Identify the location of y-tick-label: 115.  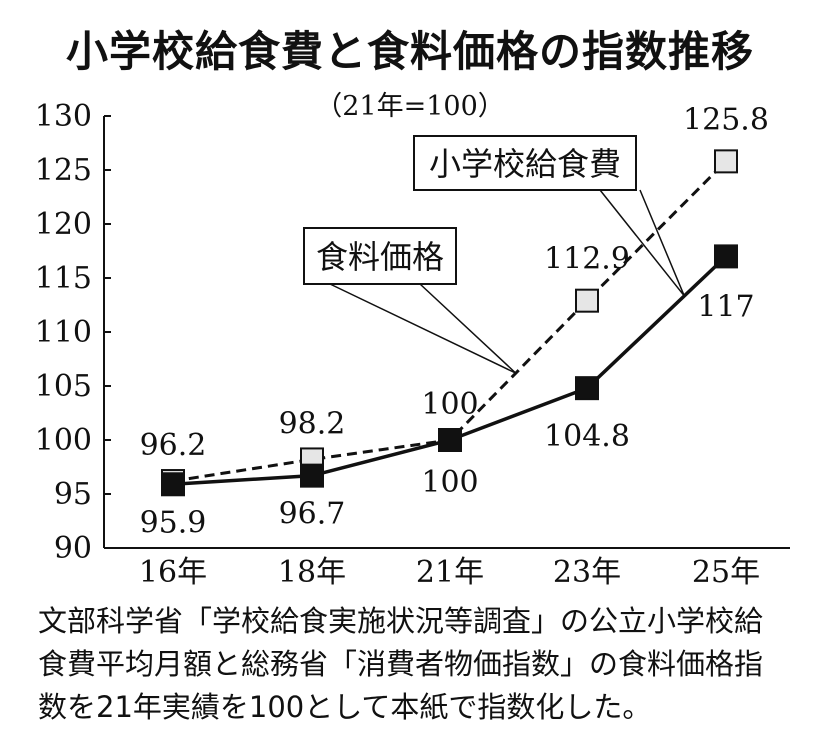
(63, 278).